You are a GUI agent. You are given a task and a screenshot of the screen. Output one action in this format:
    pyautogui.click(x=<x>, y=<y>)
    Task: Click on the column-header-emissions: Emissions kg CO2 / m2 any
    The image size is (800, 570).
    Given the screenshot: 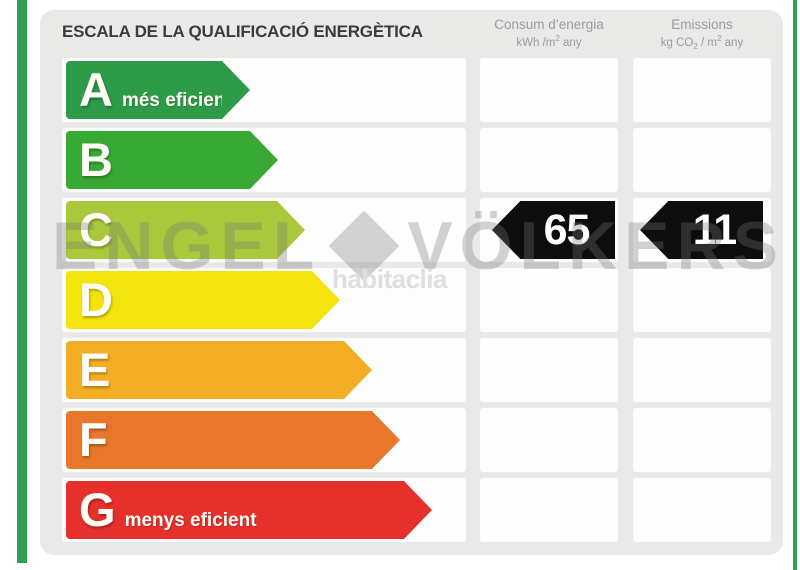 What is the action you would take?
    pyautogui.click(x=702, y=34)
    